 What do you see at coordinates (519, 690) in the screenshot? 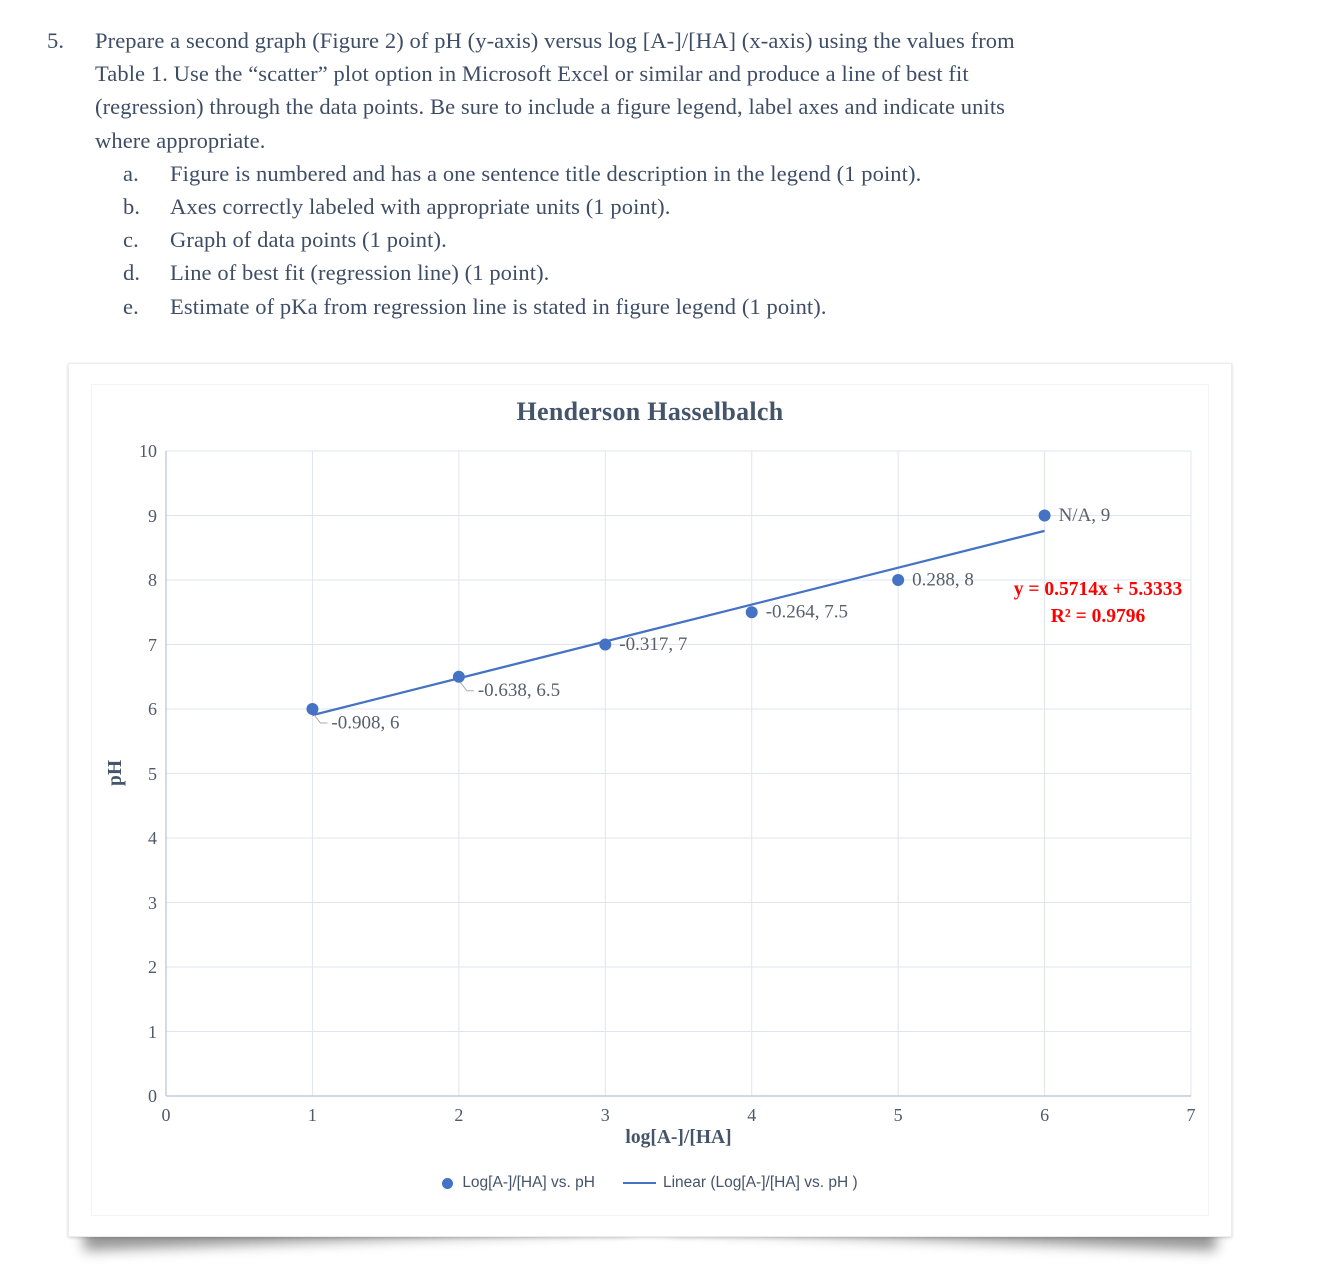
I see `data-point-label: -0.638, 6.5` at bounding box center [519, 690].